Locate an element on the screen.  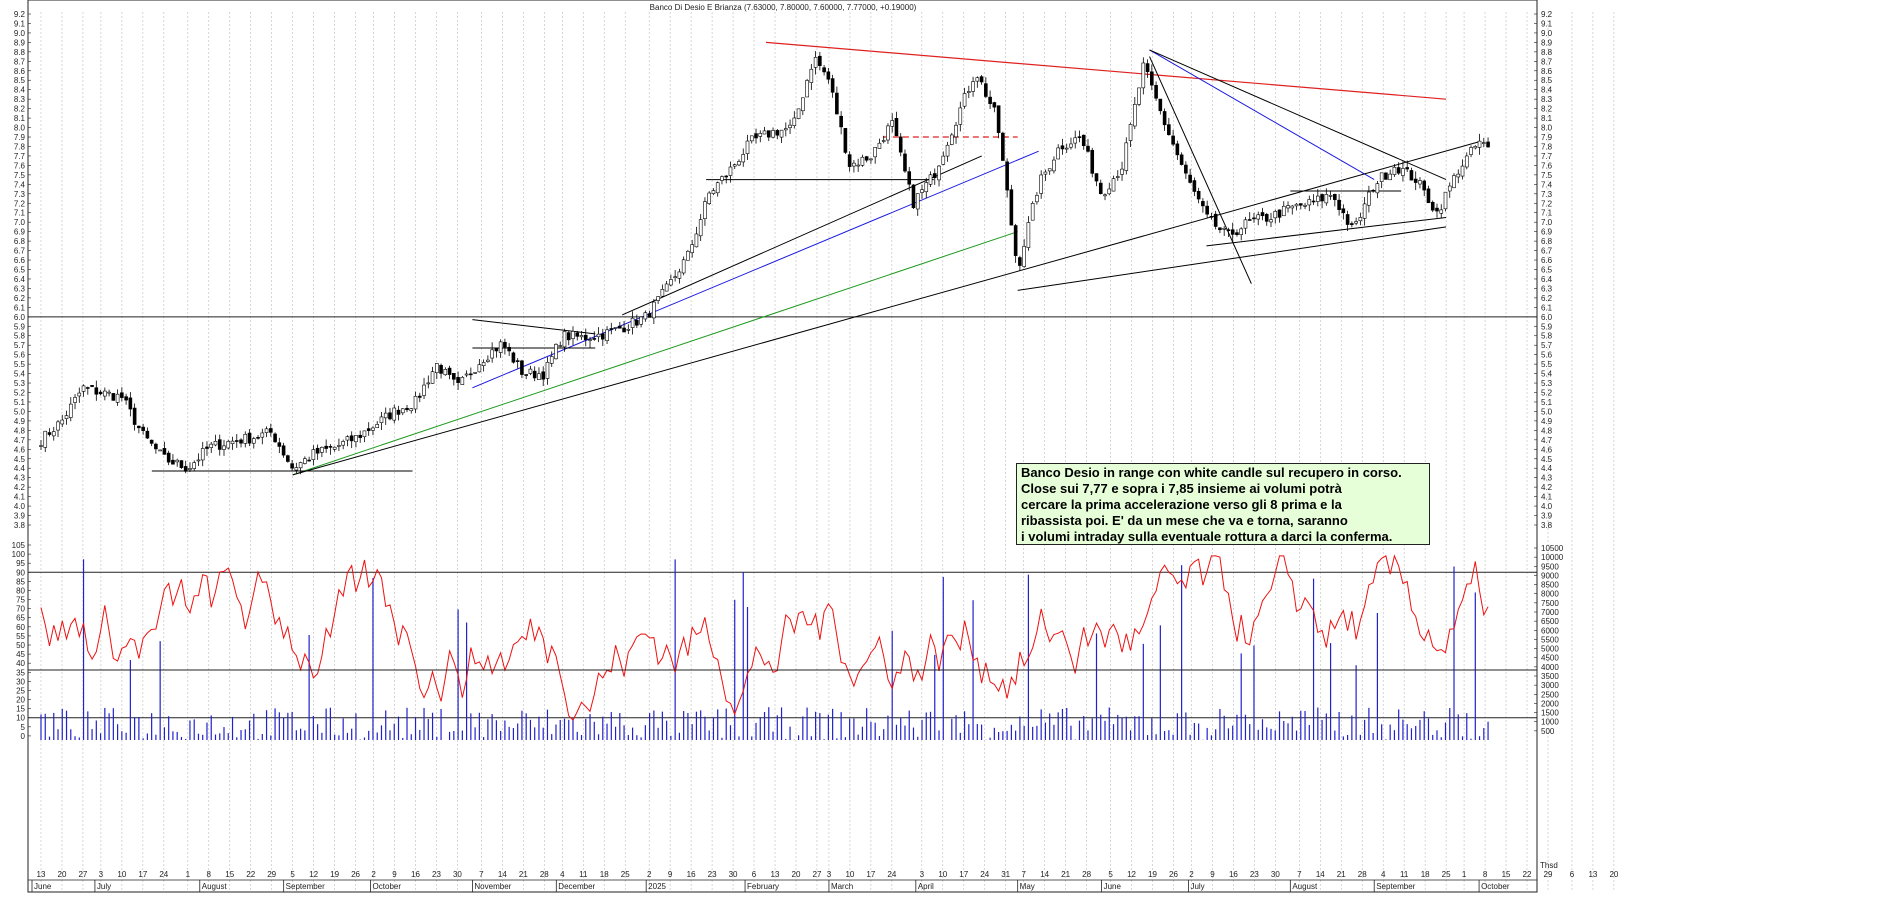
y-tick-label-right: 8.8 is located at coordinates (1547, 52).